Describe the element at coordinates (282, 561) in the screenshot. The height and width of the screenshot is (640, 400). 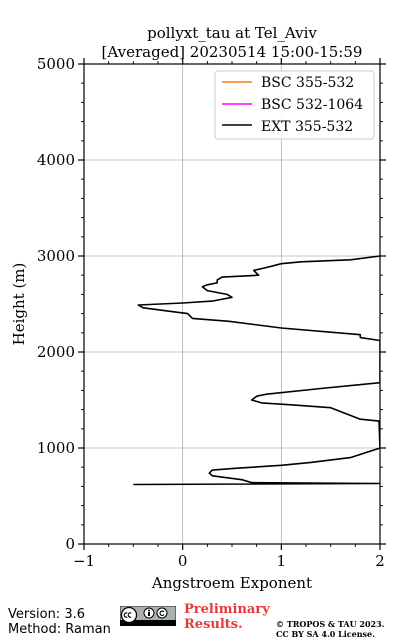
I see `x-tick-label: 1` at that location.